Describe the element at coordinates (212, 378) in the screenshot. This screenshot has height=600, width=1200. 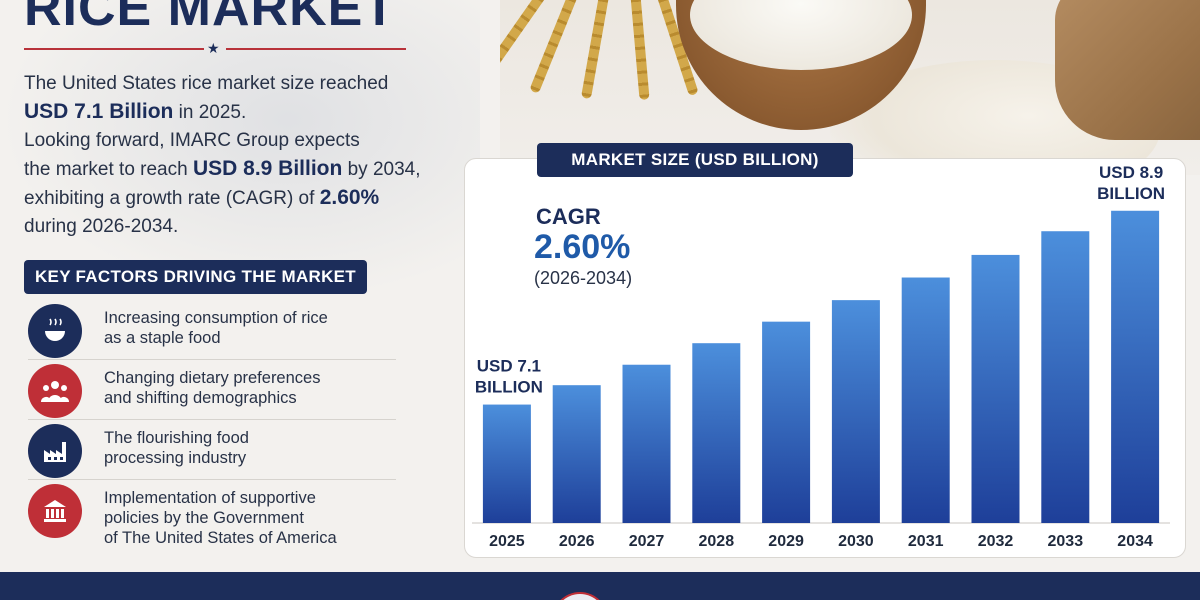
I see `factor-text-line: Changing dietary preferences` at that location.